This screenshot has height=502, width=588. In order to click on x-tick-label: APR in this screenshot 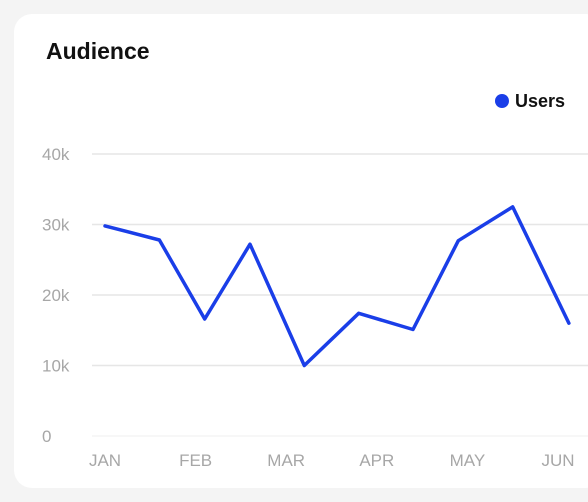, I will do `click(376, 460)`.